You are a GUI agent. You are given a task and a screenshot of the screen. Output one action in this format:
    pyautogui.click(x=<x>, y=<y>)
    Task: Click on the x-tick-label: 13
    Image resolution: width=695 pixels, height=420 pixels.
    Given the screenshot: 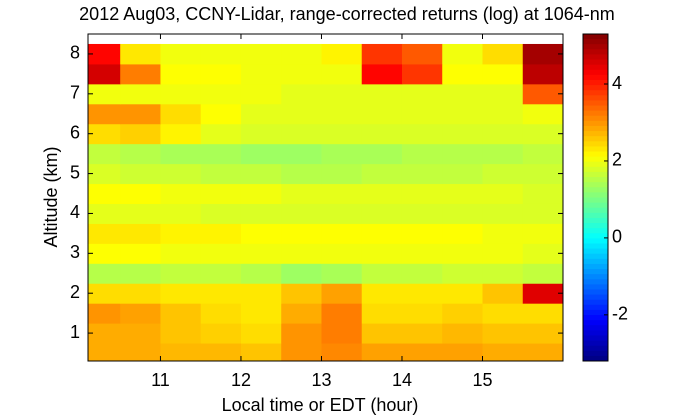 What is the action you would take?
    pyautogui.click(x=321, y=380)
    